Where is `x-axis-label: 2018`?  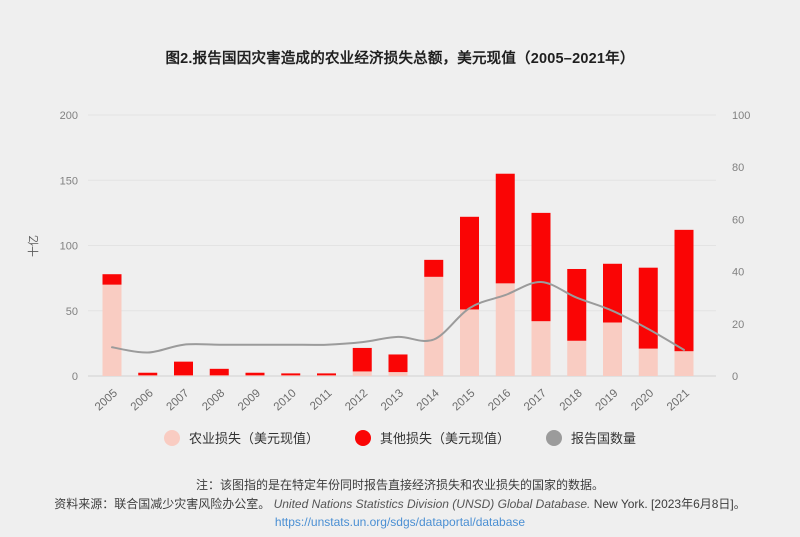
x-axis-label: 2018 is located at coordinates (571, 400).